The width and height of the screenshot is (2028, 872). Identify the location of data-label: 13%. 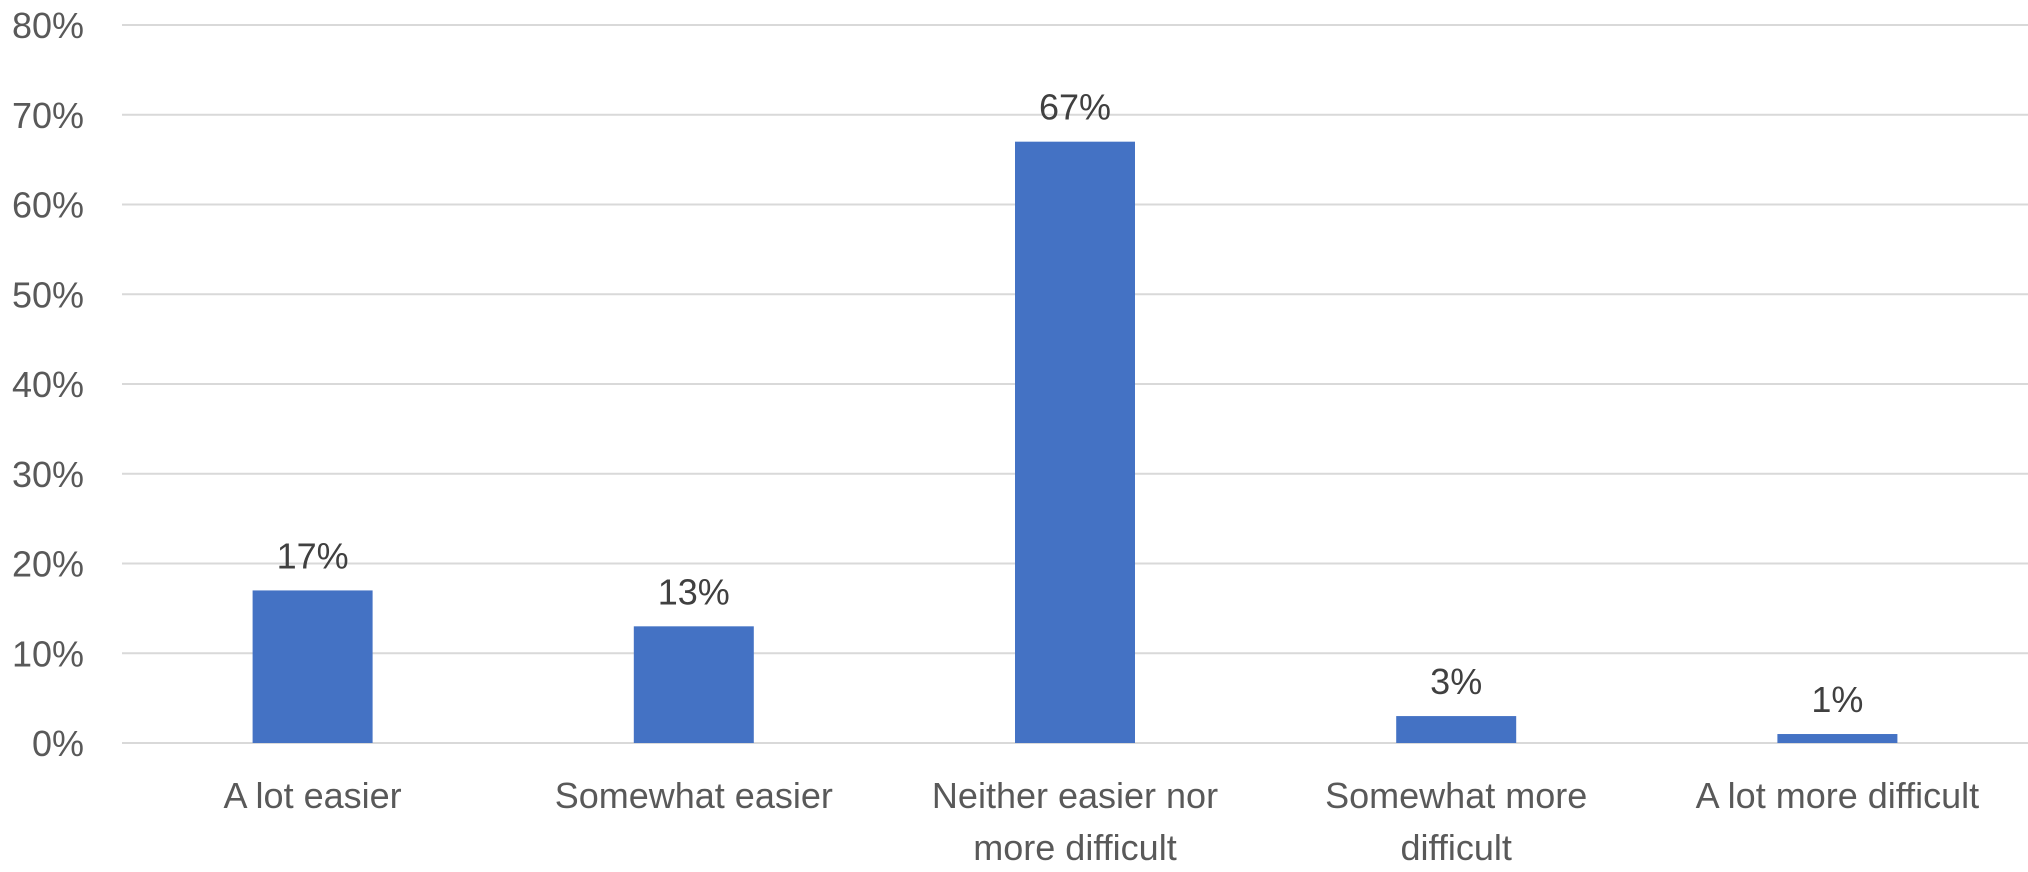
(694, 591).